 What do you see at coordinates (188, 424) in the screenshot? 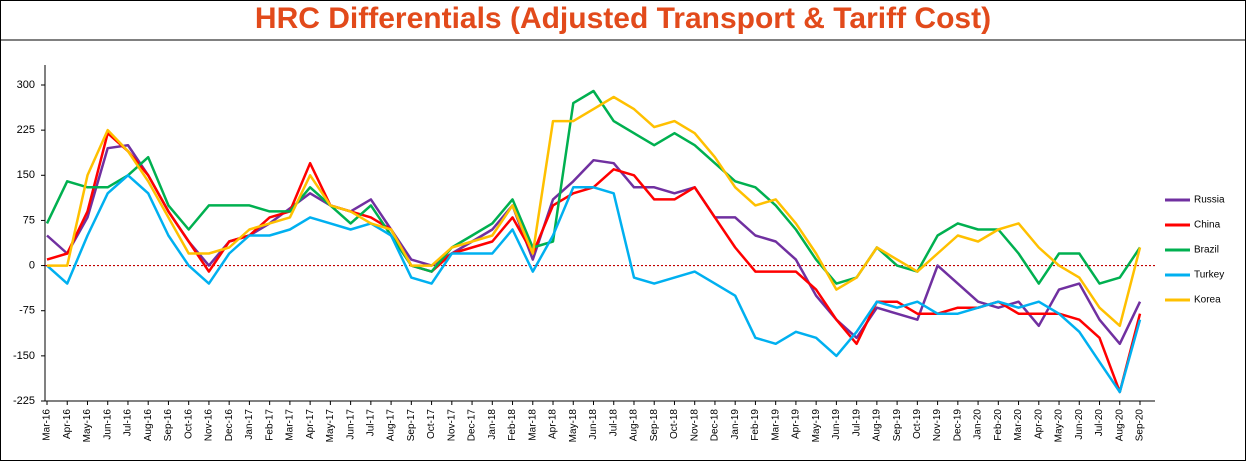
I see `x-tick-label: Oct-16` at bounding box center [188, 424].